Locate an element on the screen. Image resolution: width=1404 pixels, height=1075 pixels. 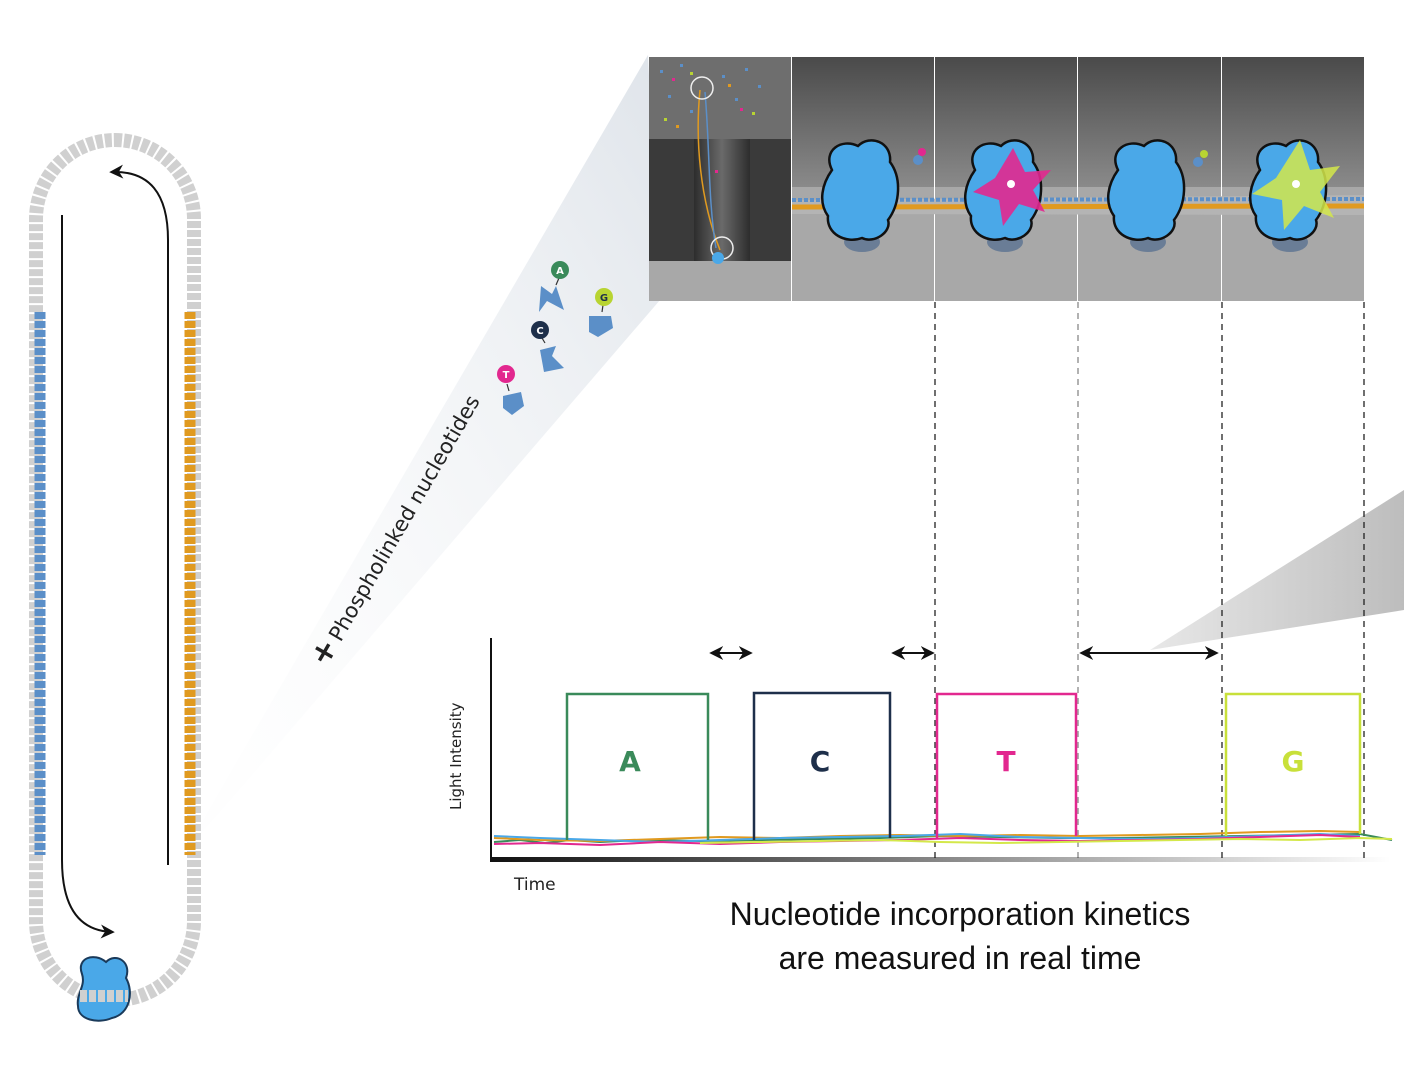
direction-arrow-down is located at coordinates (88, 577).